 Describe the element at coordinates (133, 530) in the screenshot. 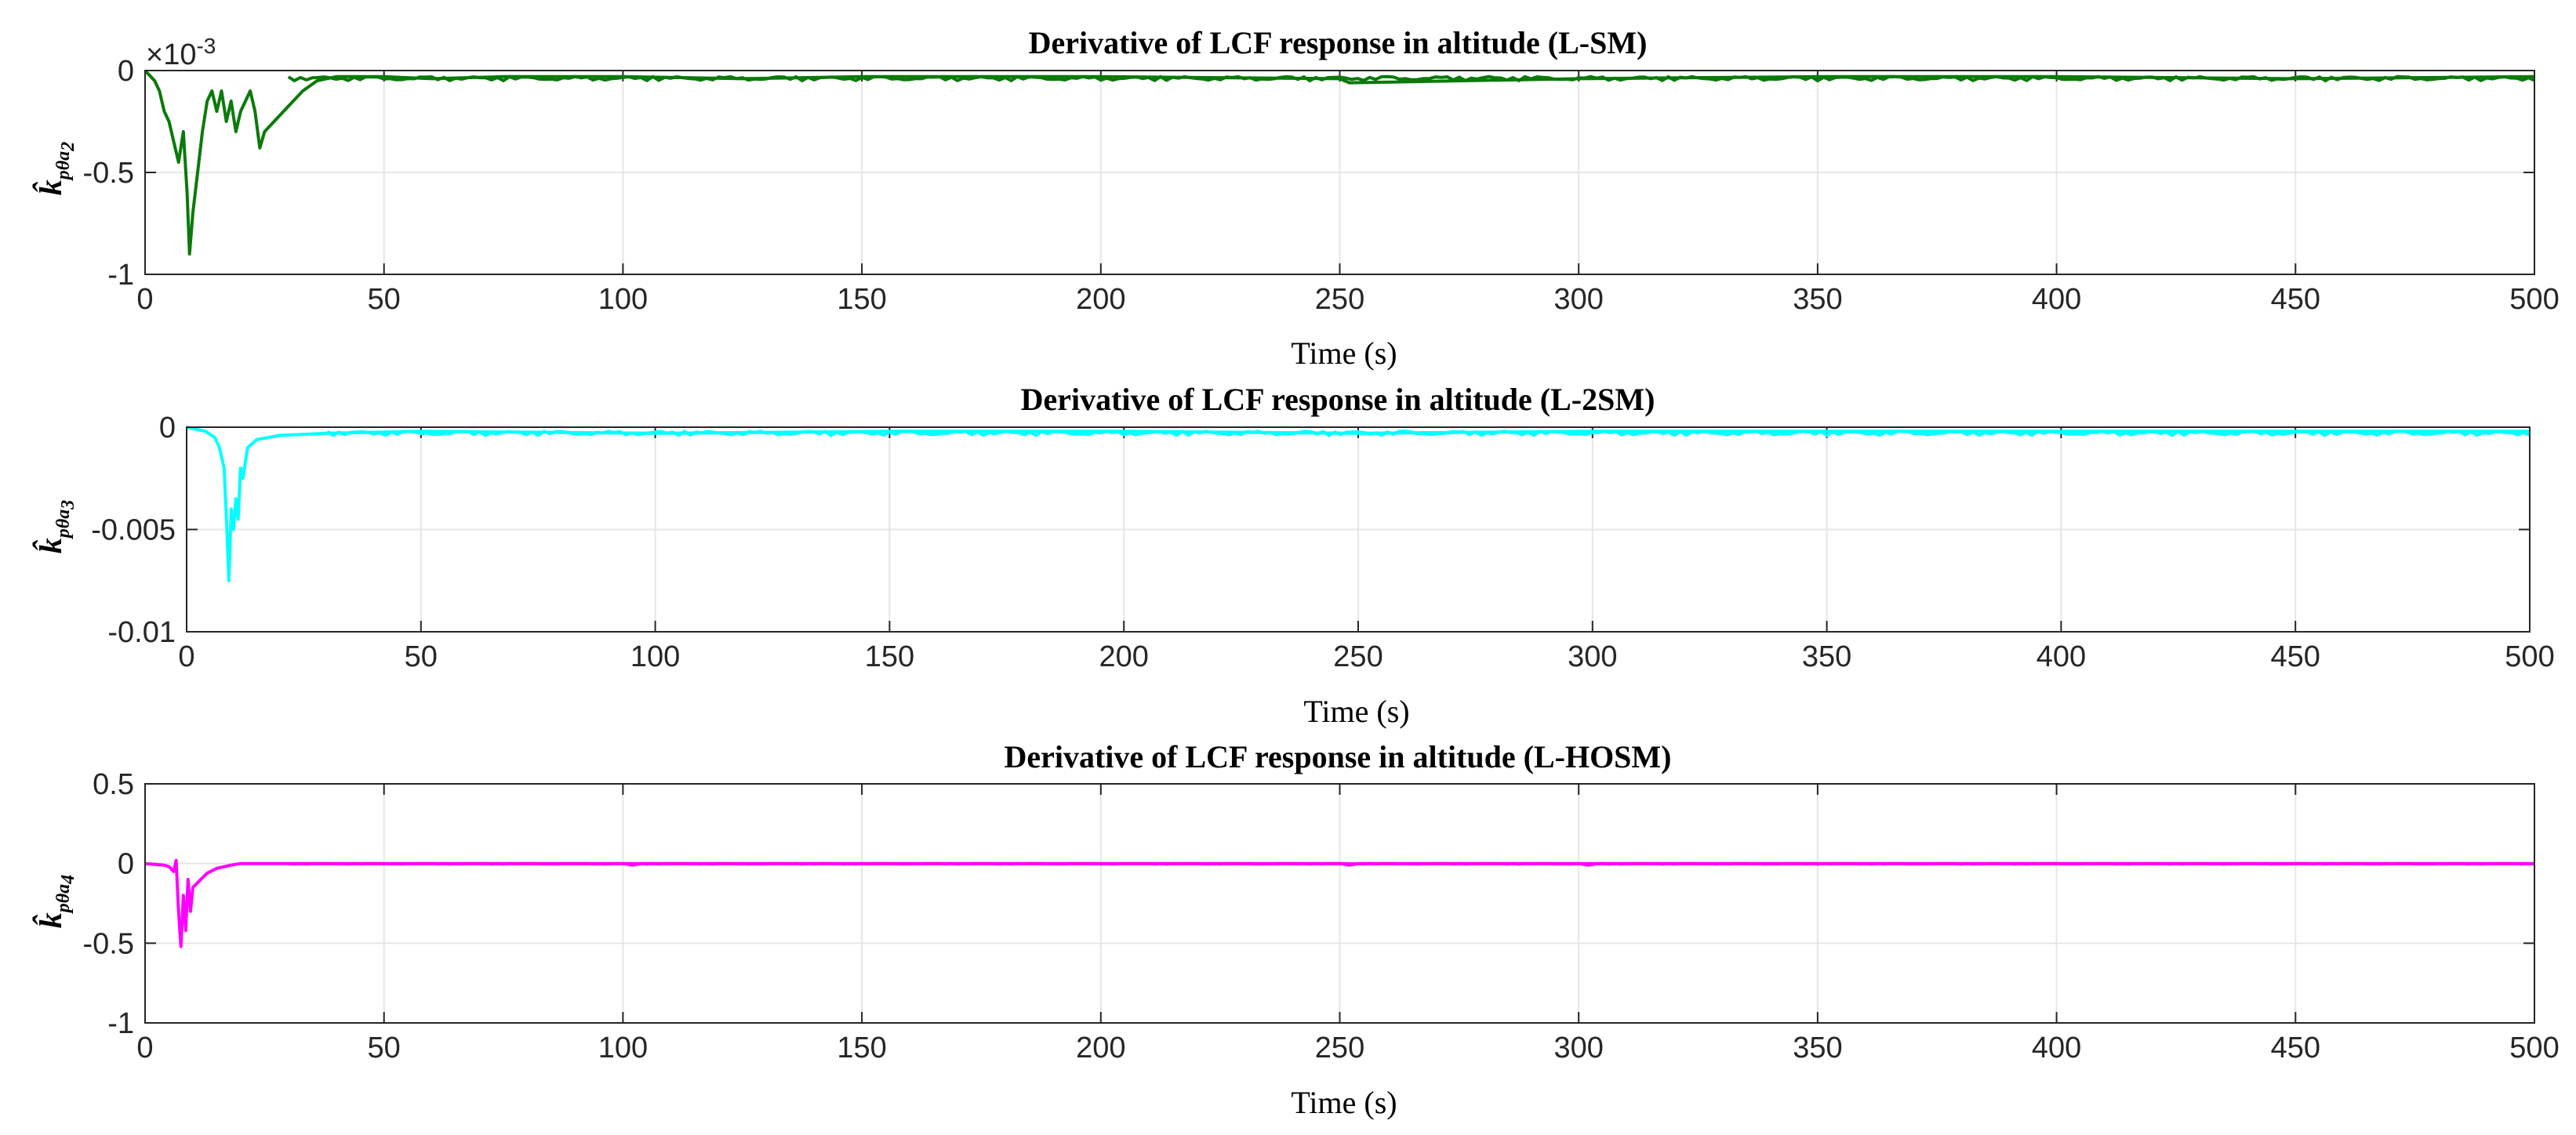

I see `y-tick-label: -0.005` at that location.